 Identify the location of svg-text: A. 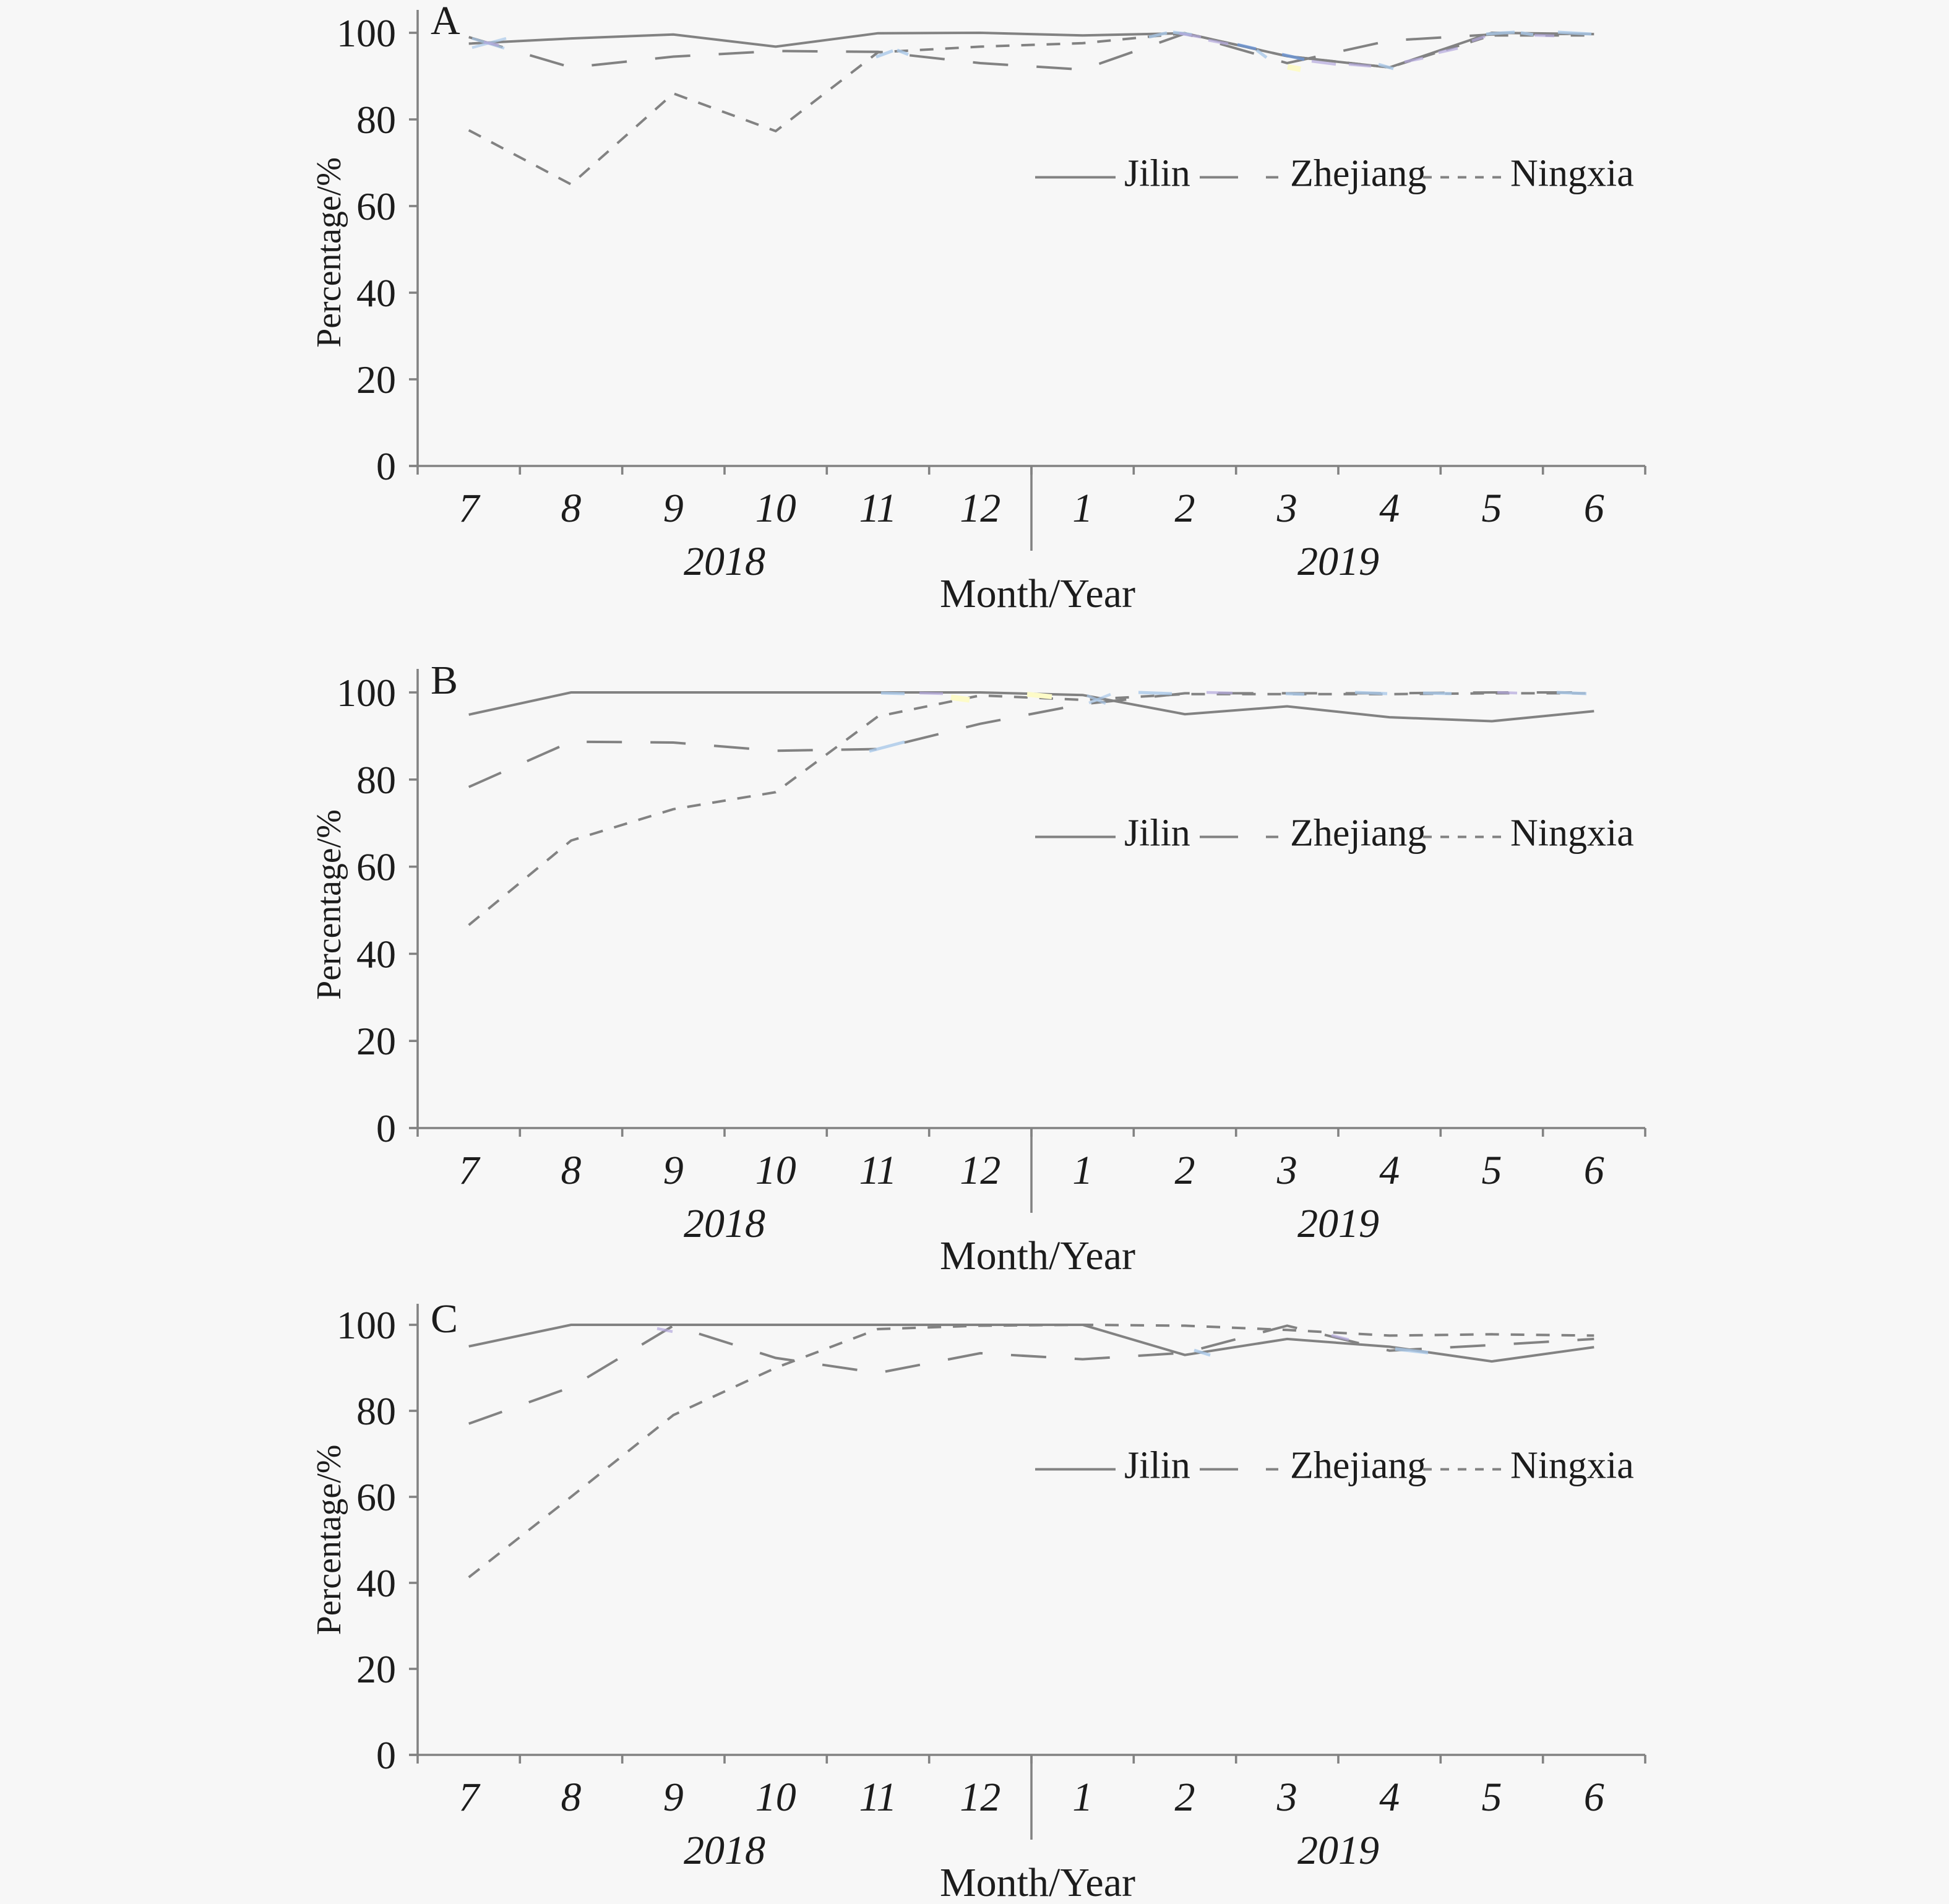
(445, 21).